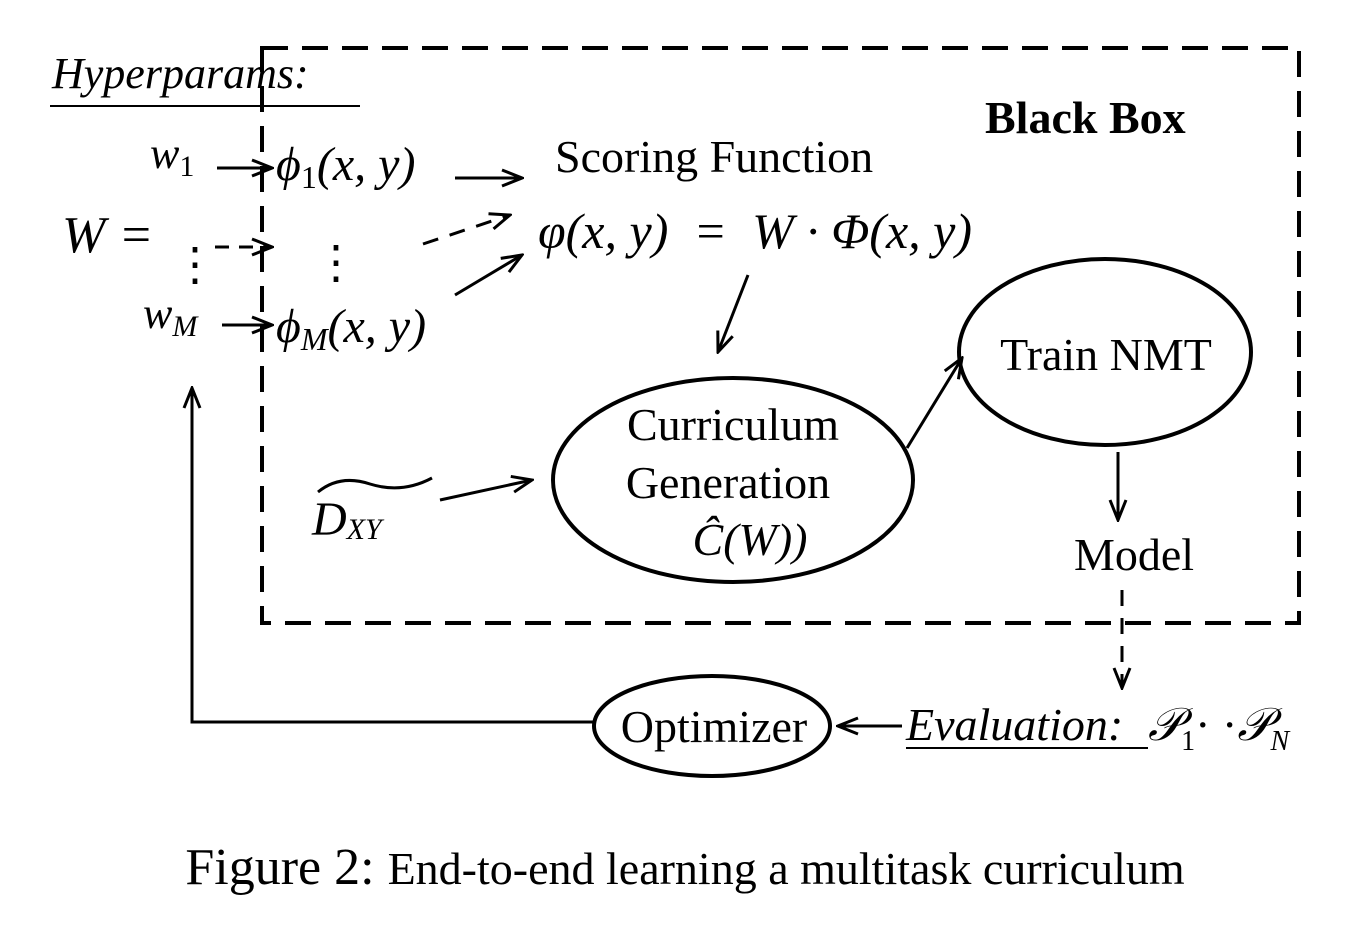  Describe the element at coordinates (1219, 728) in the screenshot. I see `evaluation-tasks: 𝒫1· ·𝒫N` at that location.